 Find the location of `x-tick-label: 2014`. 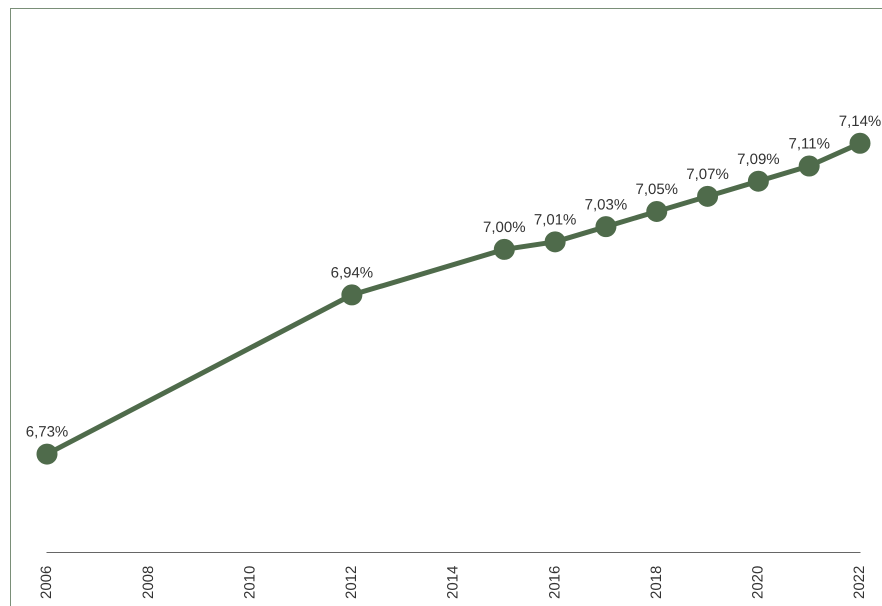

x-tick-label: 2014 is located at coordinates (453, 583).